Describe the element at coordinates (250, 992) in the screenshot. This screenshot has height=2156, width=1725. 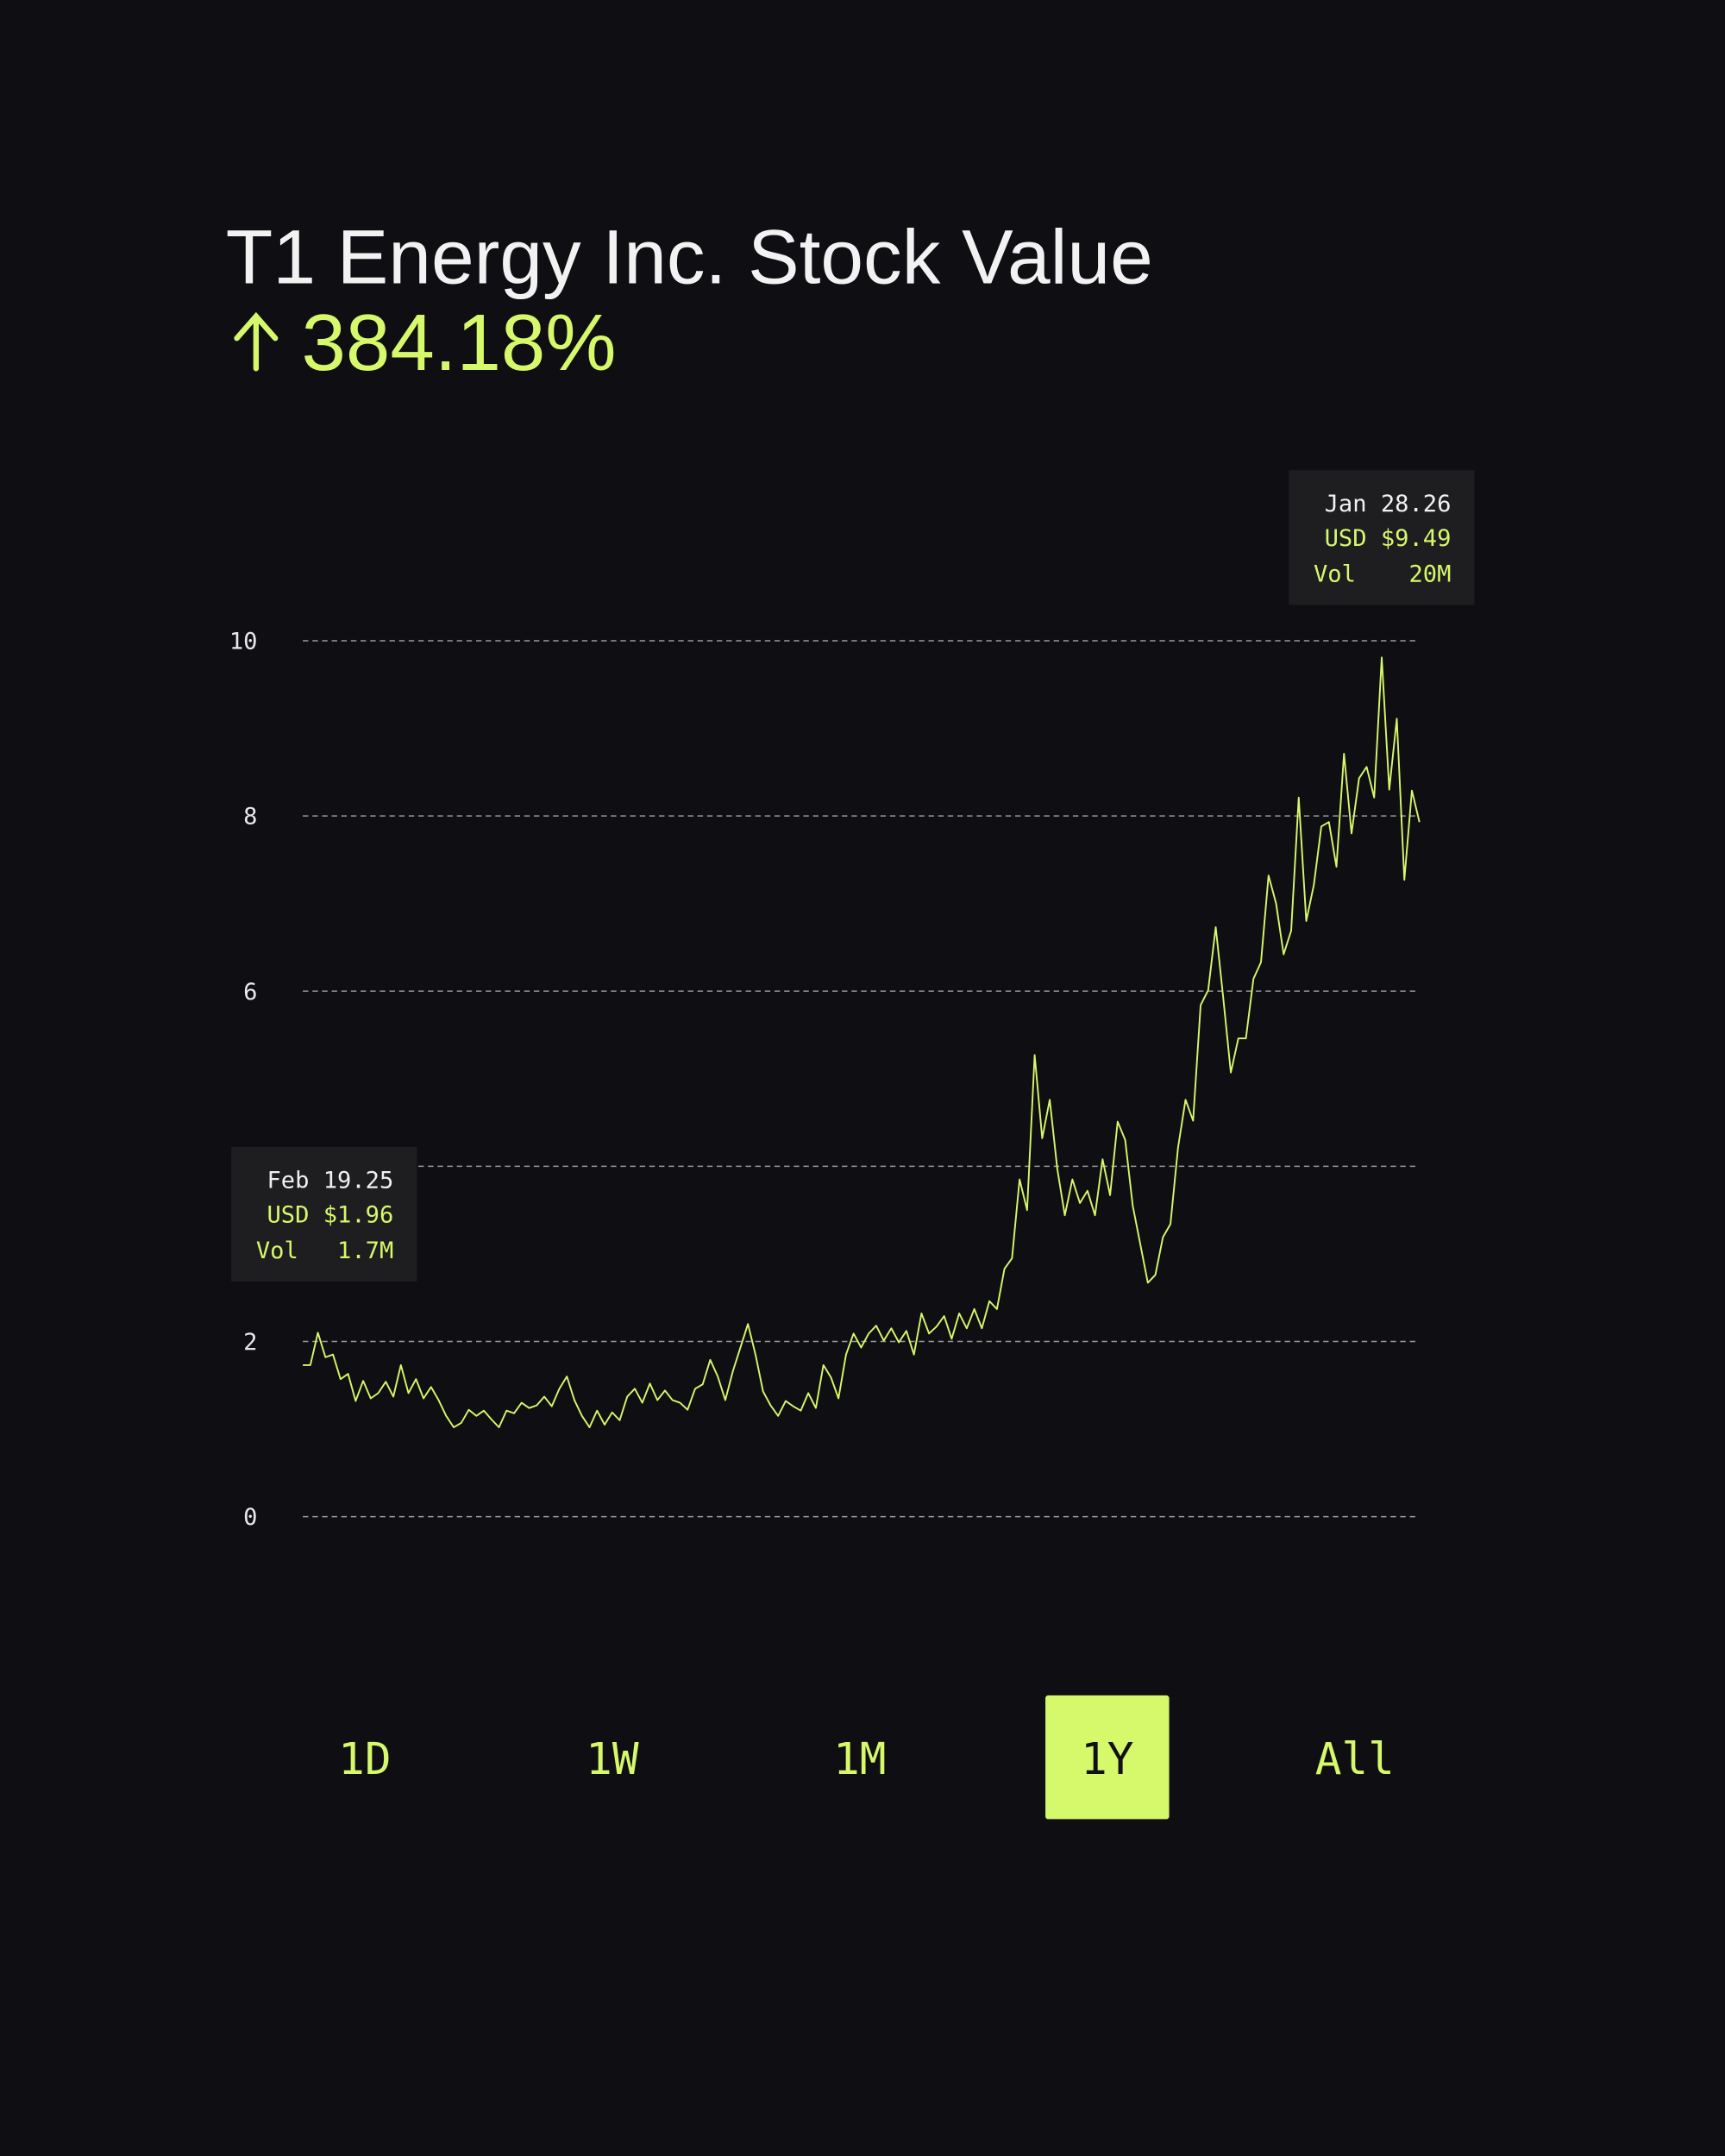
I see `y-tick-label: 6` at that location.